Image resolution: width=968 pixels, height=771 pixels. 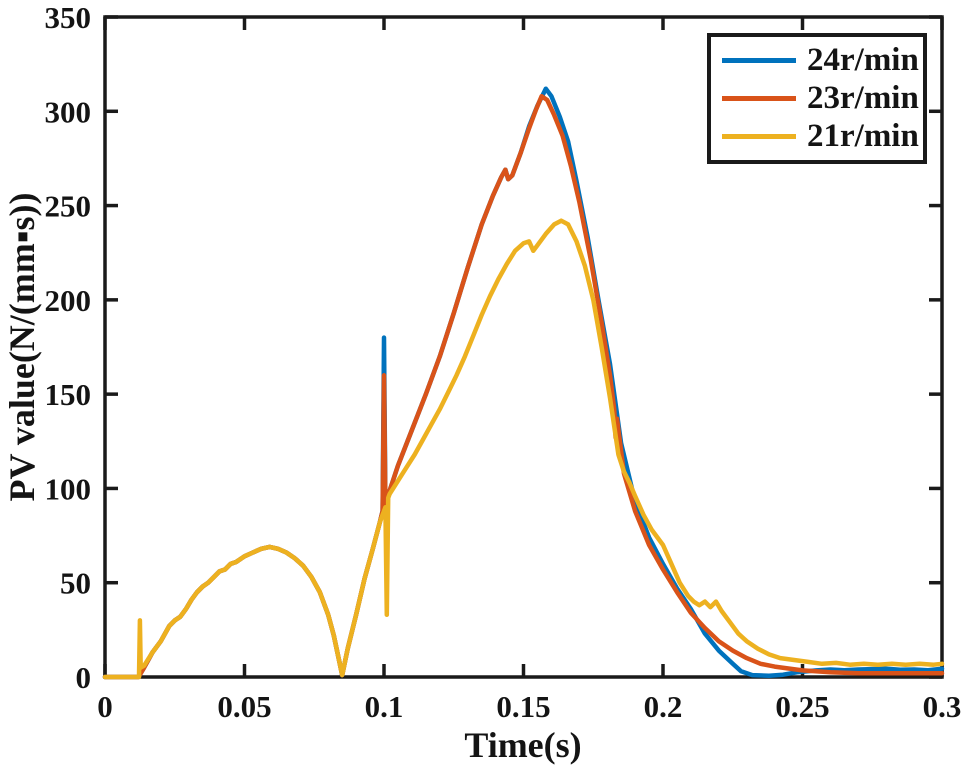 What do you see at coordinates (759, 98) in the screenshot?
I see `legend-line-swatch-23rmin` at bounding box center [759, 98].